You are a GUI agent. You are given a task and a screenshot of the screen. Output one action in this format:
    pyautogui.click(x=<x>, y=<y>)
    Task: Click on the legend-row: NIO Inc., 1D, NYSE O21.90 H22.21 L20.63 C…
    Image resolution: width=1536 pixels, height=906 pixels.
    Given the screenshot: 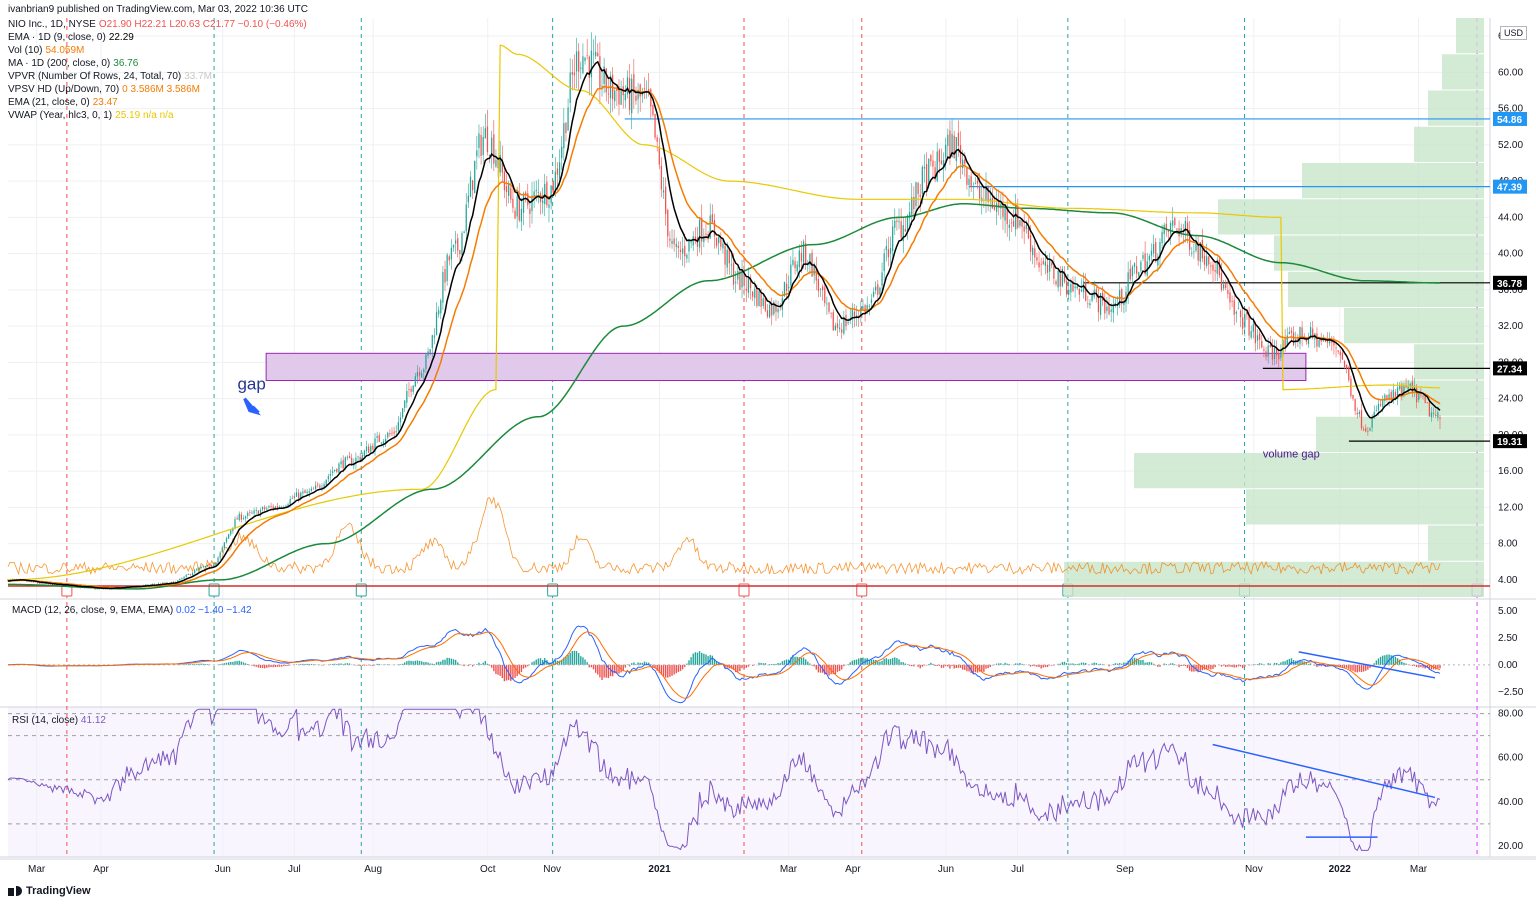 What is the action you would take?
    pyautogui.click(x=157, y=24)
    